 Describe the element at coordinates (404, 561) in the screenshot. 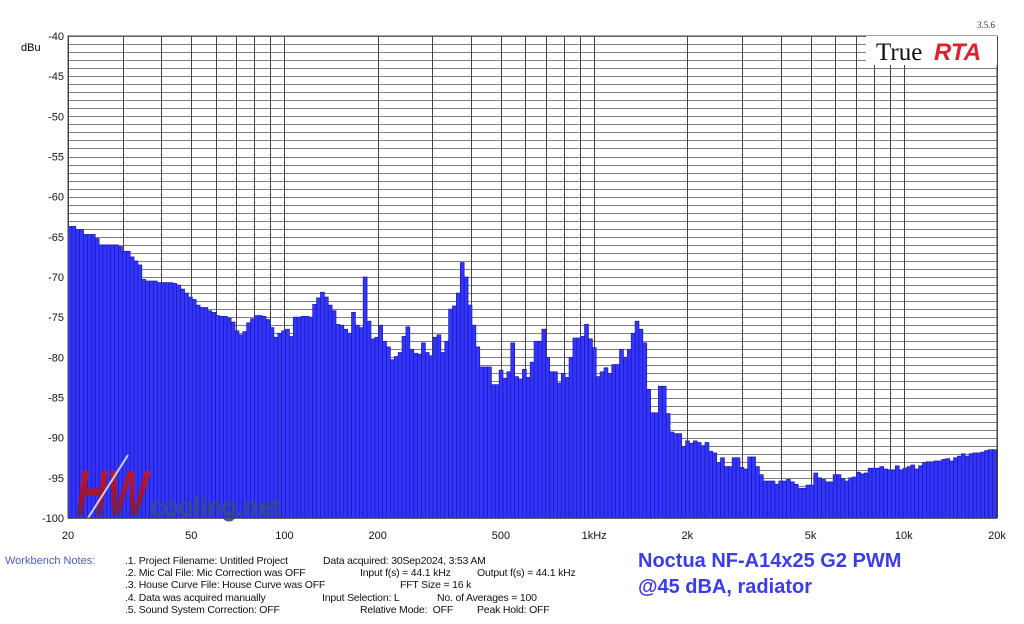

I see `note-data-acquired: Data acquired: 30Sep2024, 3:53 AM` at that location.